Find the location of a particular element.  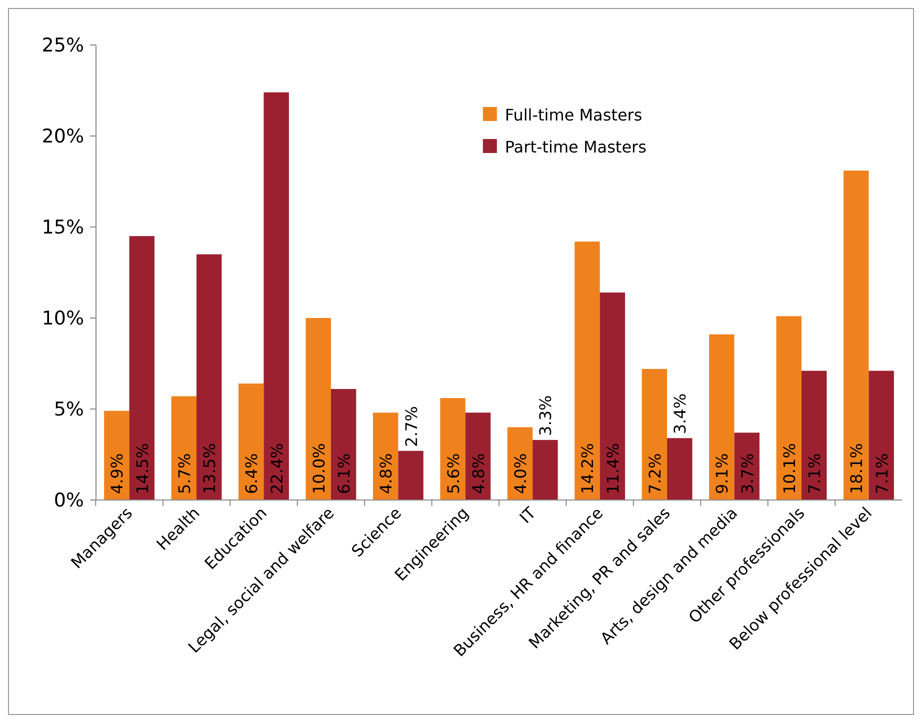

data-label: 6.1% is located at coordinates (344, 473).